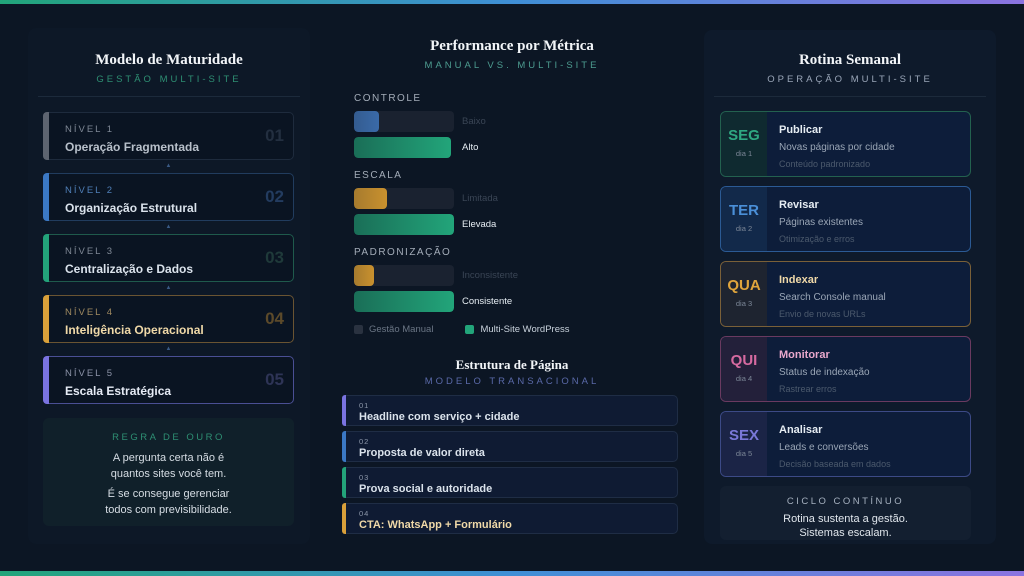 This screenshot has width=1024, height=576. Describe the element at coordinates (90, 312) in the screenshot. I see `level-label: NÍVEL 4` at that location.